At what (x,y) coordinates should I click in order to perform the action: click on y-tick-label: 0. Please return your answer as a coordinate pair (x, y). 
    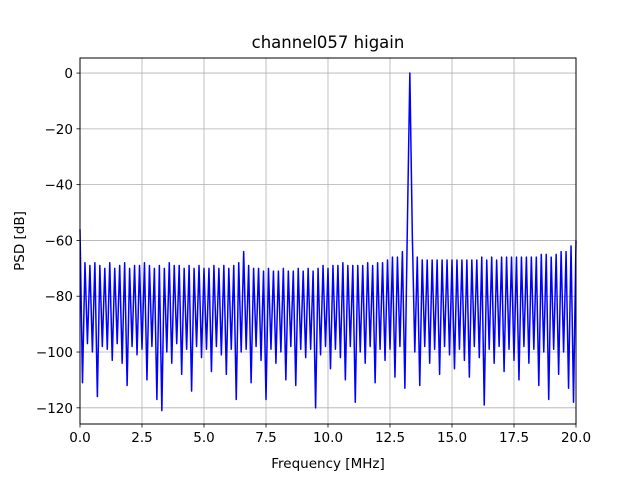
    Looking at the image, I should click on (68, 74).